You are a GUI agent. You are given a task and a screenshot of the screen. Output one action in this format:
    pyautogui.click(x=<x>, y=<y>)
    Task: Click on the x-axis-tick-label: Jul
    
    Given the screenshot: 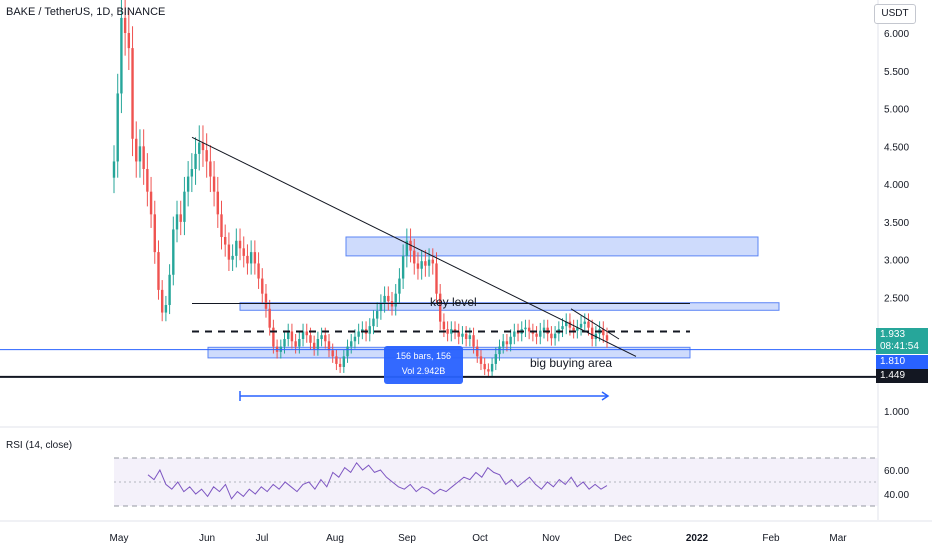 What is the action you would take?
    pyautogui.click(x=262, y=538)
    